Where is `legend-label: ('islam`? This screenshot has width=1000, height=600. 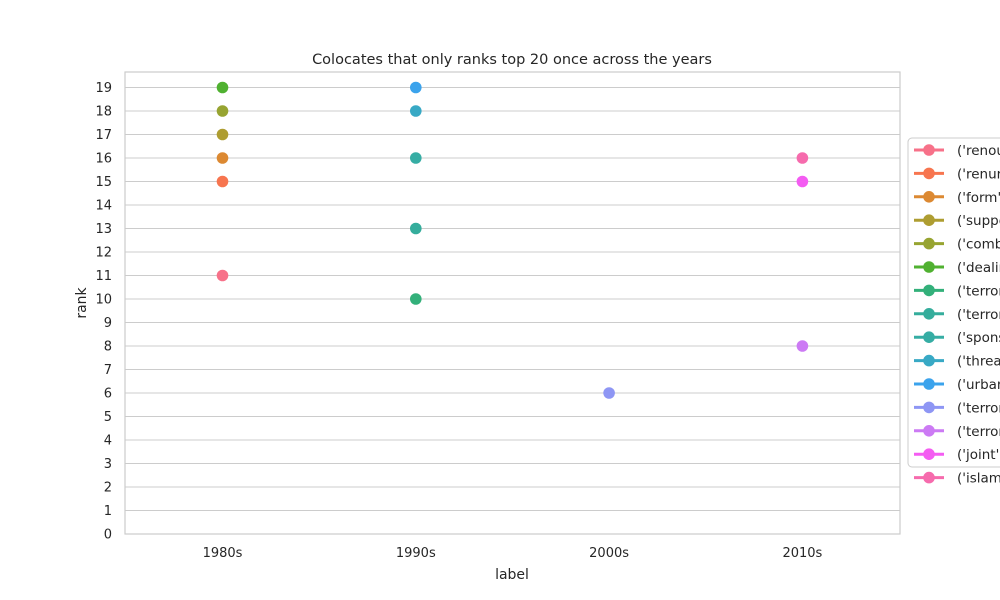
legend-label: ('islam is located at coordinates (978, 479).